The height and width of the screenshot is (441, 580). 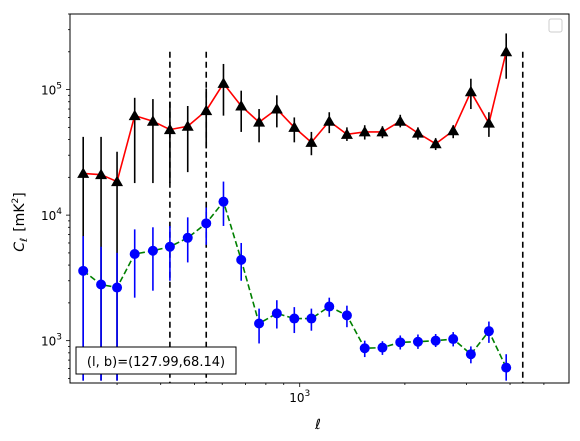 I want to click on x-tick-label-0: 103, so click(x=299, y=397).